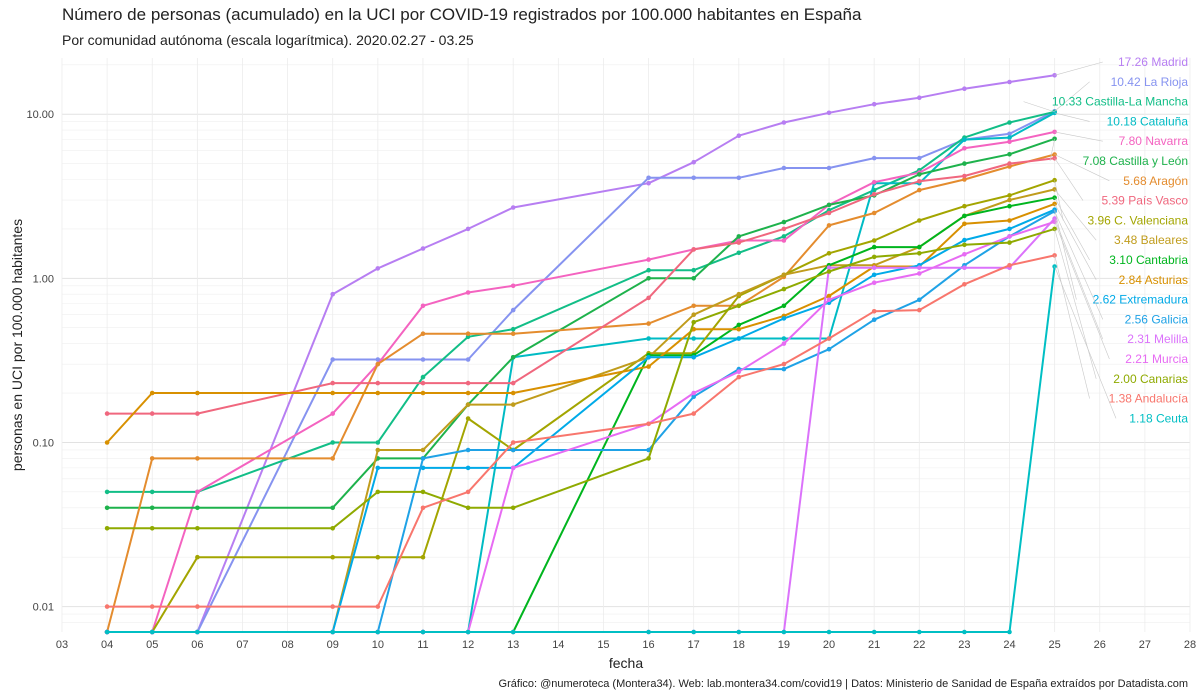  I want to click on series-end-label: 10.18 Cataluña, so click(1148, 121).